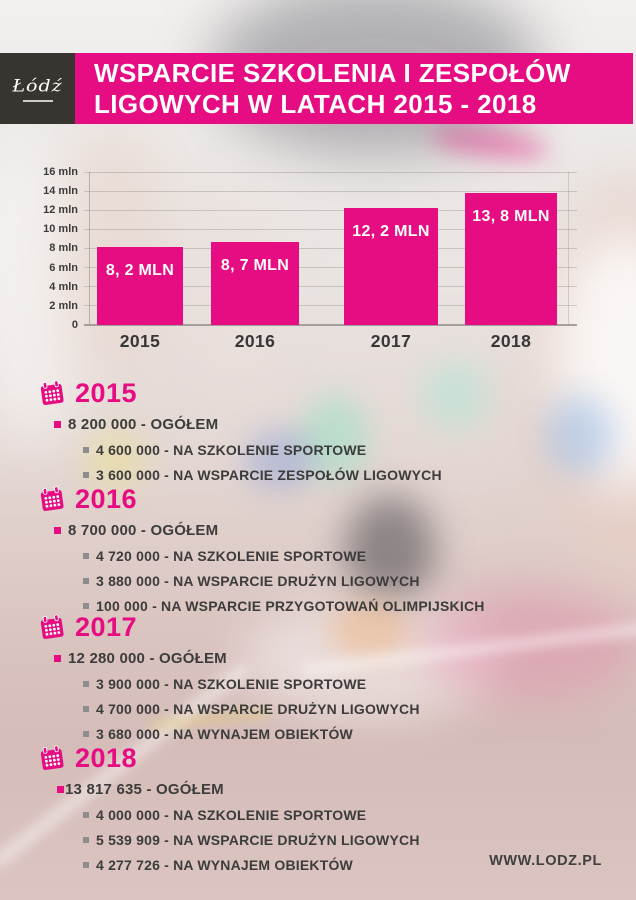  Describe the element at coordinates (60, 172) in the screenshot. I see `y-axis-tick: 16 mln` at that location.